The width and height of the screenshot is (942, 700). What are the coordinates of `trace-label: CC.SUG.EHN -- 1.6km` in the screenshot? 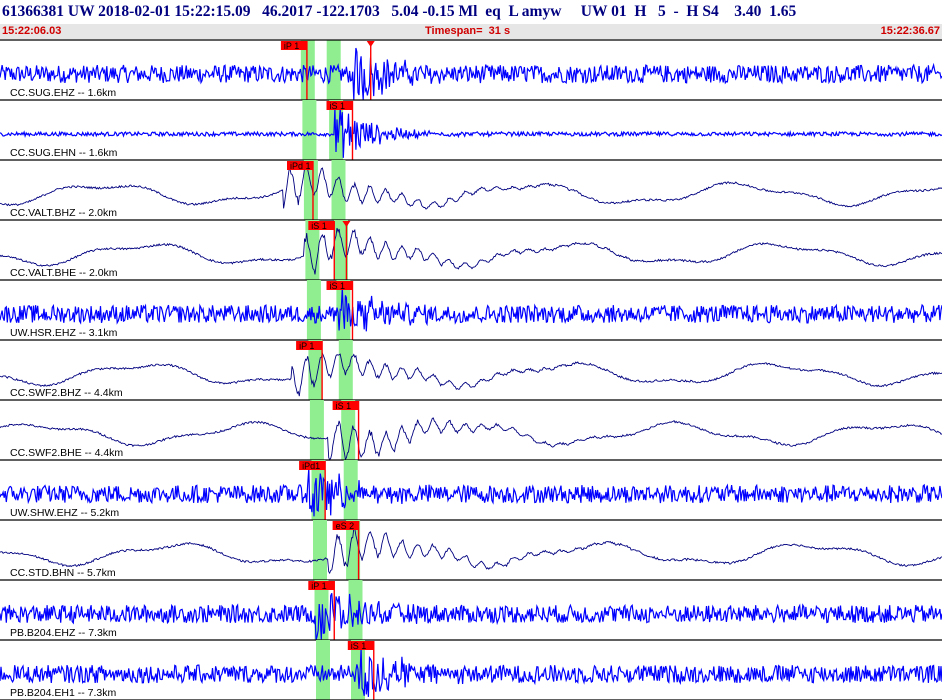 It's located at (64, 153).